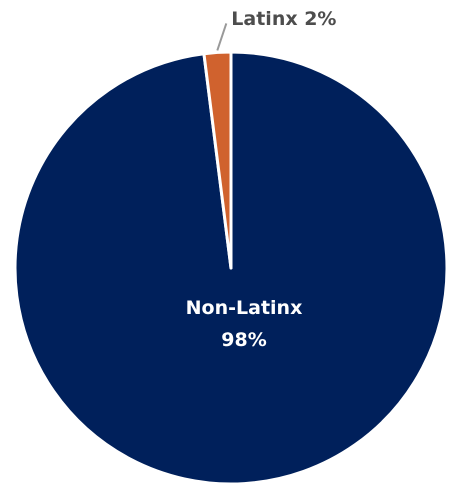 The height and width of the screenshot is (491, 455). Describe the element at coordinates (244, 308) in the screenshot. I see `non-latinx-label: Non-Latinx` at that location.